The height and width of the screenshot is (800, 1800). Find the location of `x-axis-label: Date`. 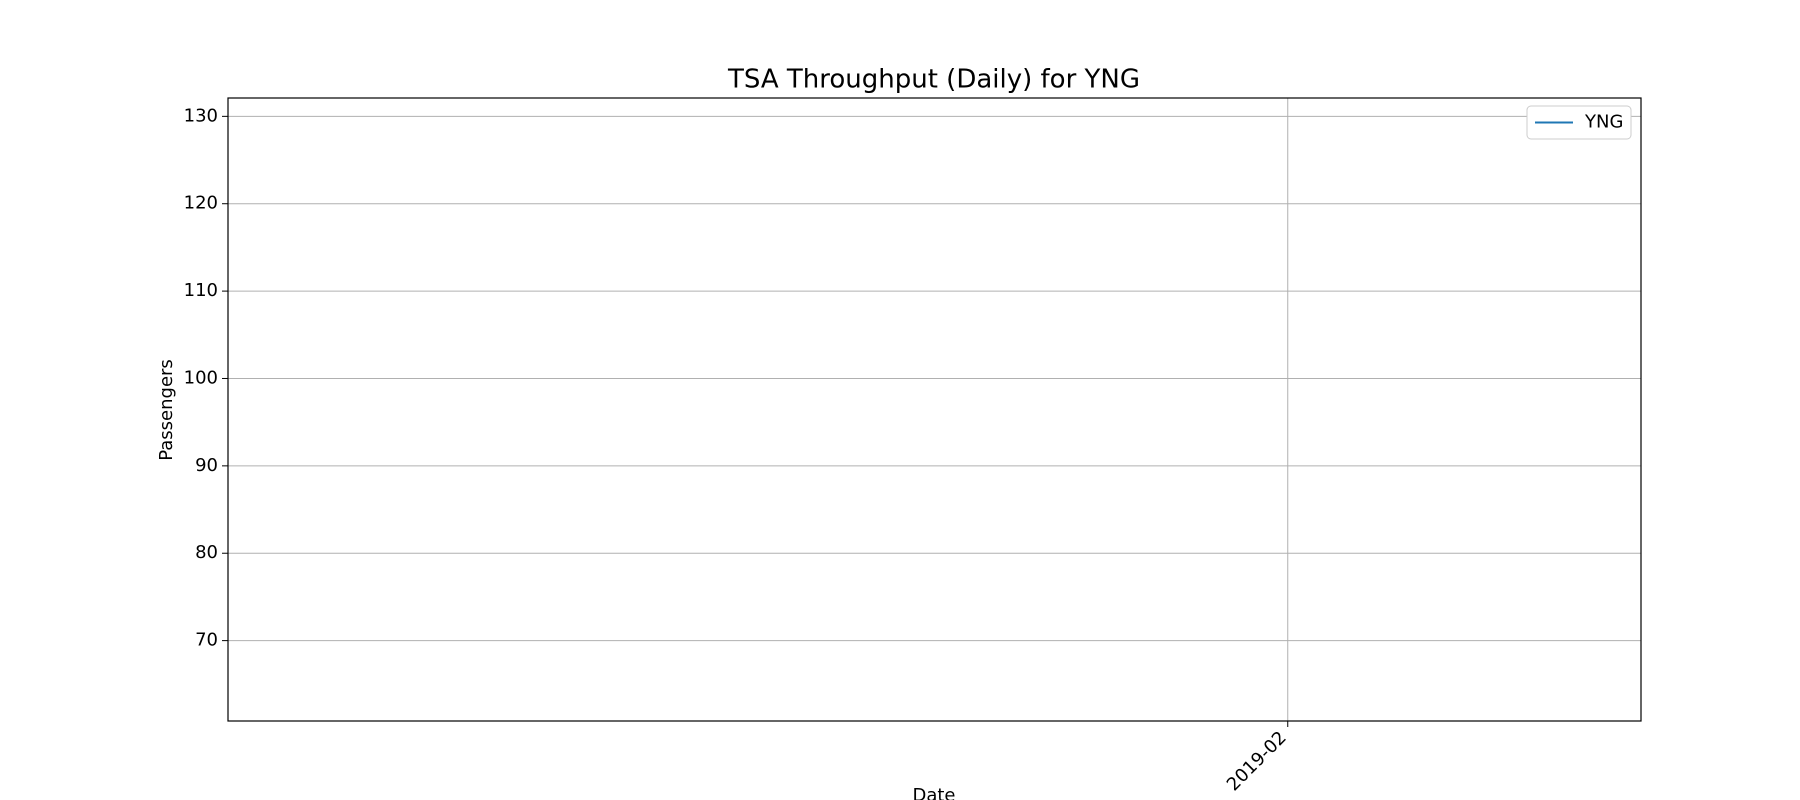

x-axis-label: Date is located at coordinates (933, 792).